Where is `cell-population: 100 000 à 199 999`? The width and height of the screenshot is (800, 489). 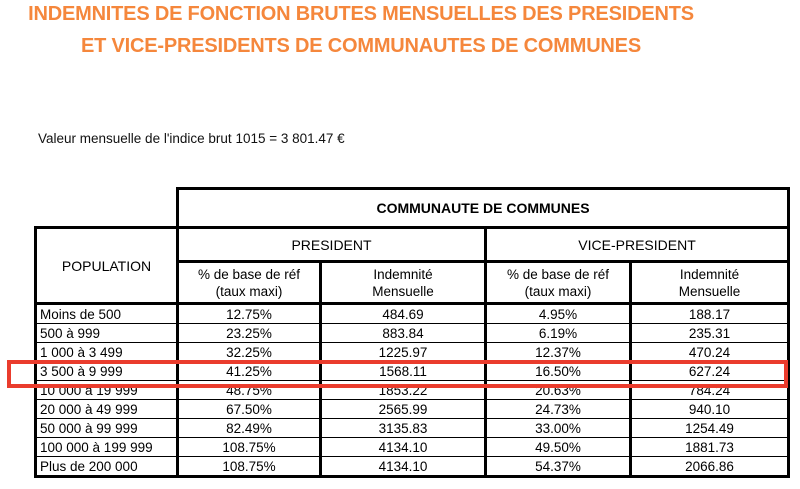
cell-population: 100 000 à 199 999 is located at coordinates (106, 447).